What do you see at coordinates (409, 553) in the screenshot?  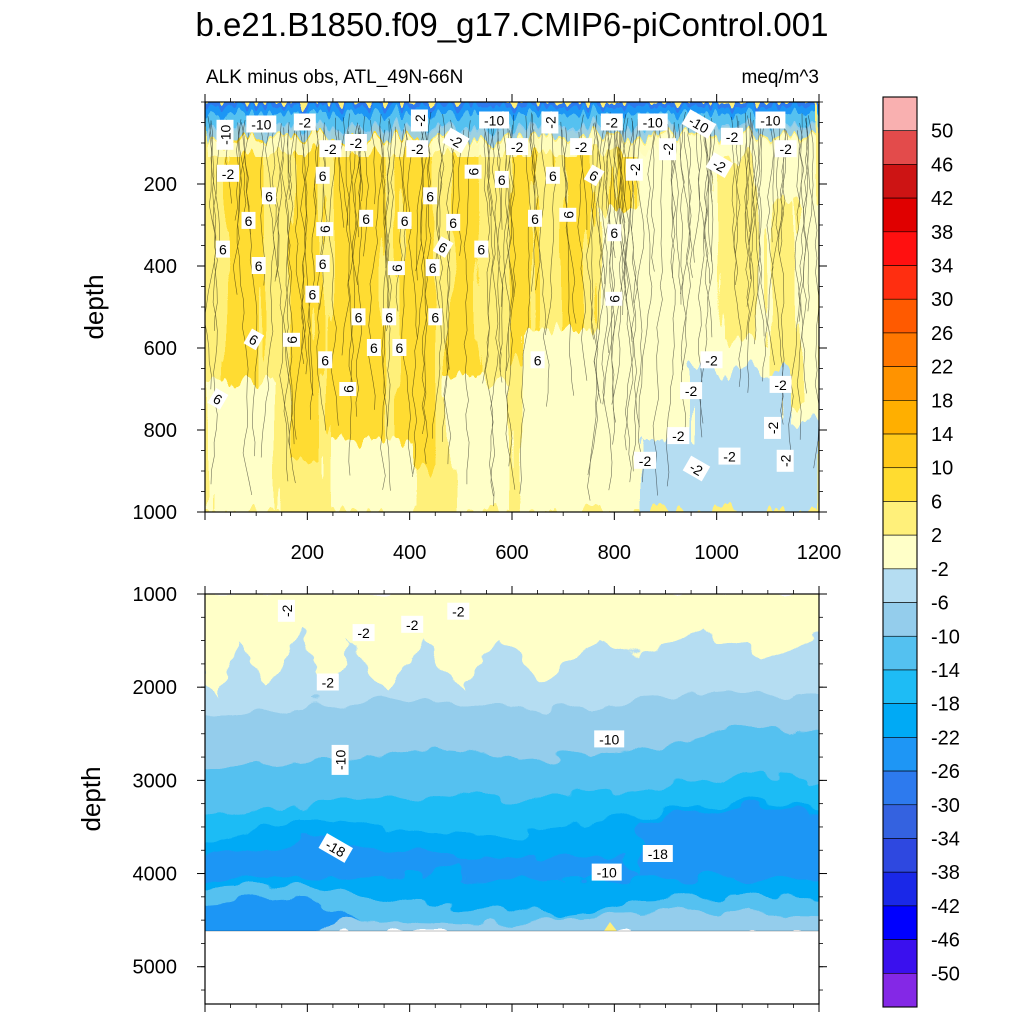 I see `x-tick-label: 400` at bounding box center [409, 553].